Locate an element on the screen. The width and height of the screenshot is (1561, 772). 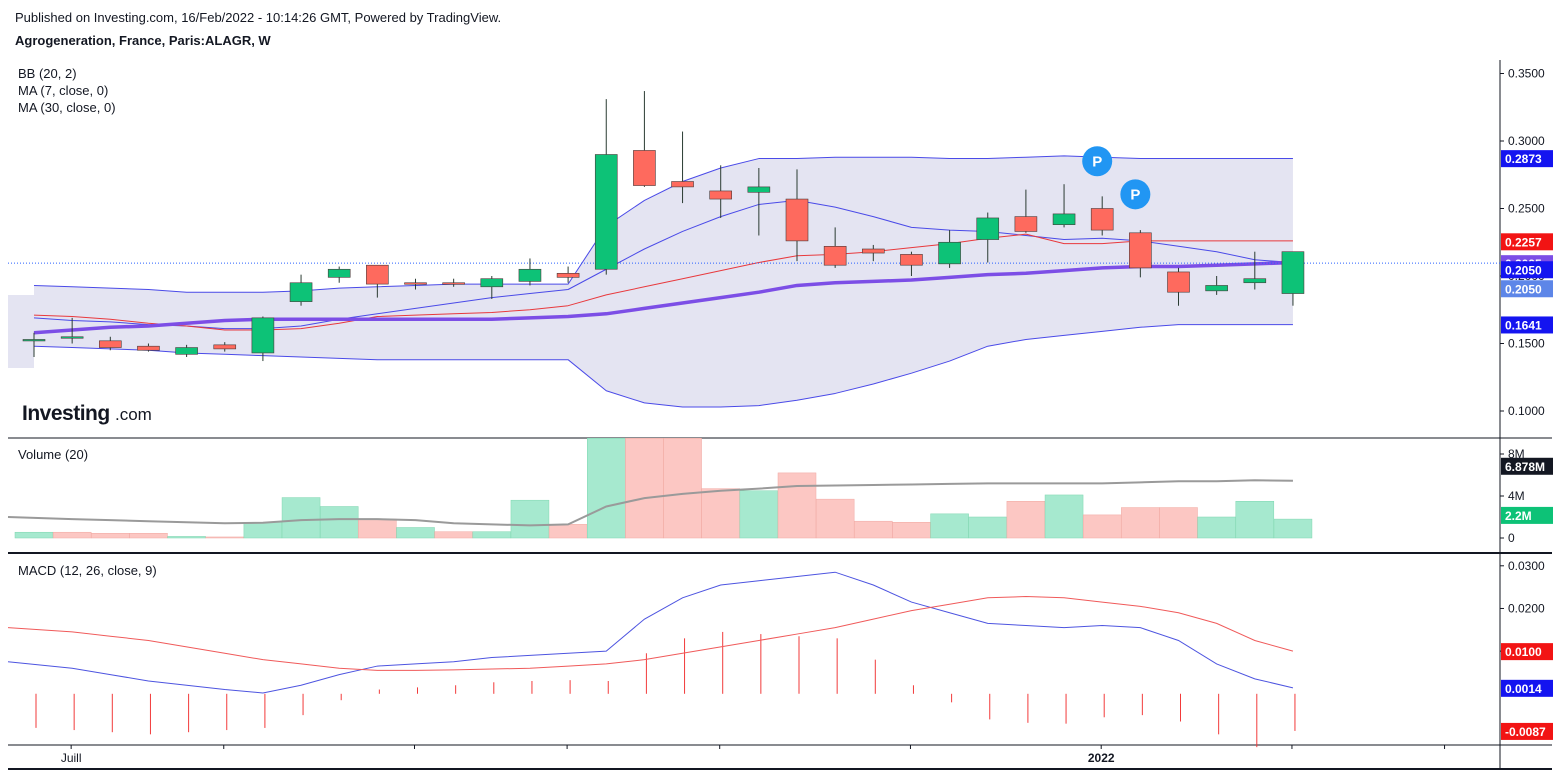
volume-pane is located at coordinates (660, 488).